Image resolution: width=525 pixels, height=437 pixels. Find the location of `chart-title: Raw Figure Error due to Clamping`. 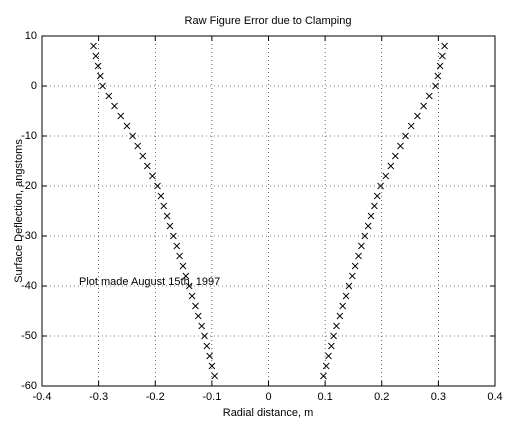

chart-title: Raw Figure Error due to Clamping is located at coordinates (268, 21).